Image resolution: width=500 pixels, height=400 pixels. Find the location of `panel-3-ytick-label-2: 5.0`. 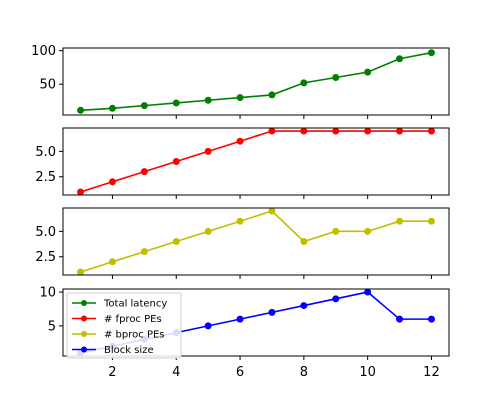

panel-3-ytick-label-2: 5.0 is located at coordinates (45, 232).